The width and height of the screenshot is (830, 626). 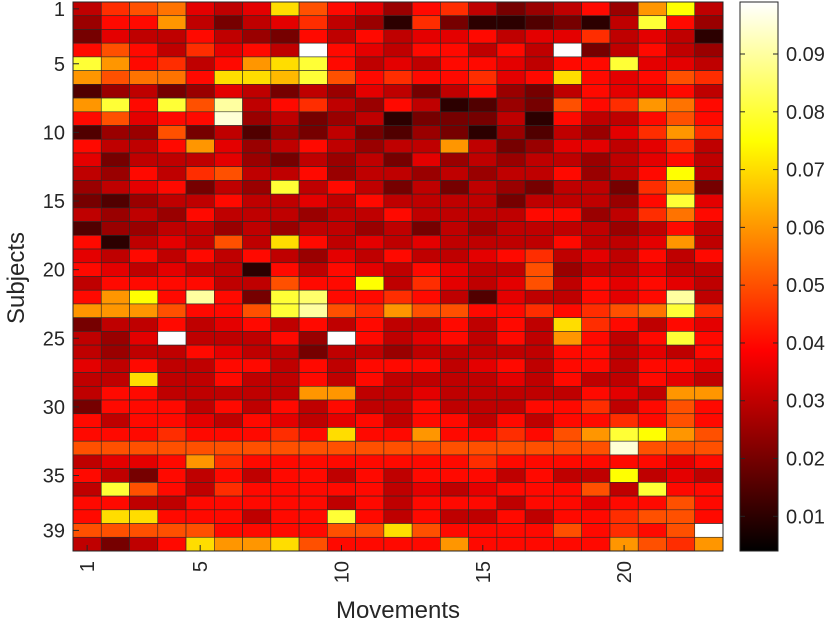 I want to click on colorbar-tick-label: 0.08, so click(x=805, y=113).